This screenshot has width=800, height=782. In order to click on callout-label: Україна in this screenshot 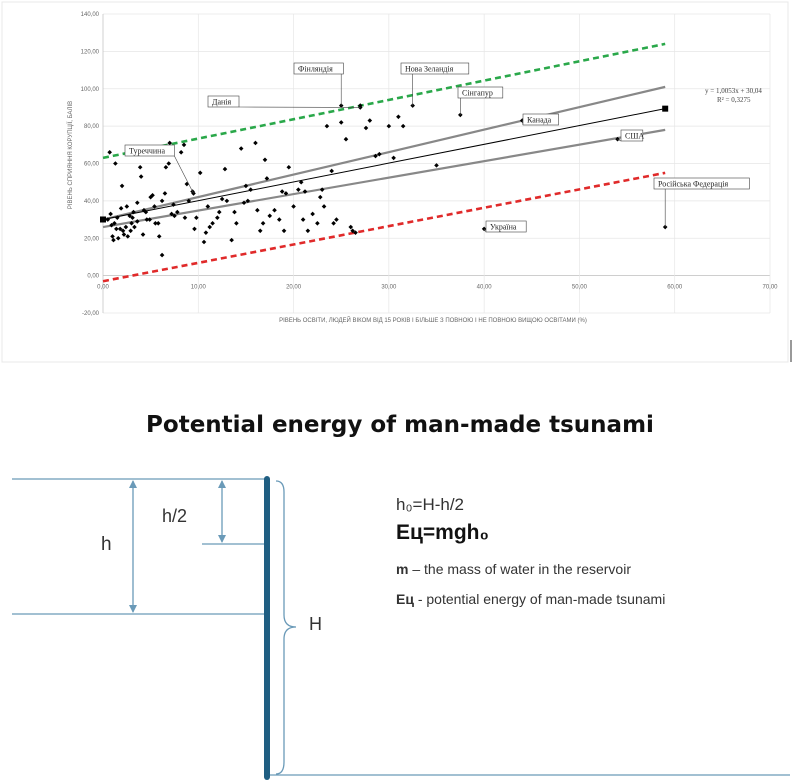, I will do `click(503, 226)`.